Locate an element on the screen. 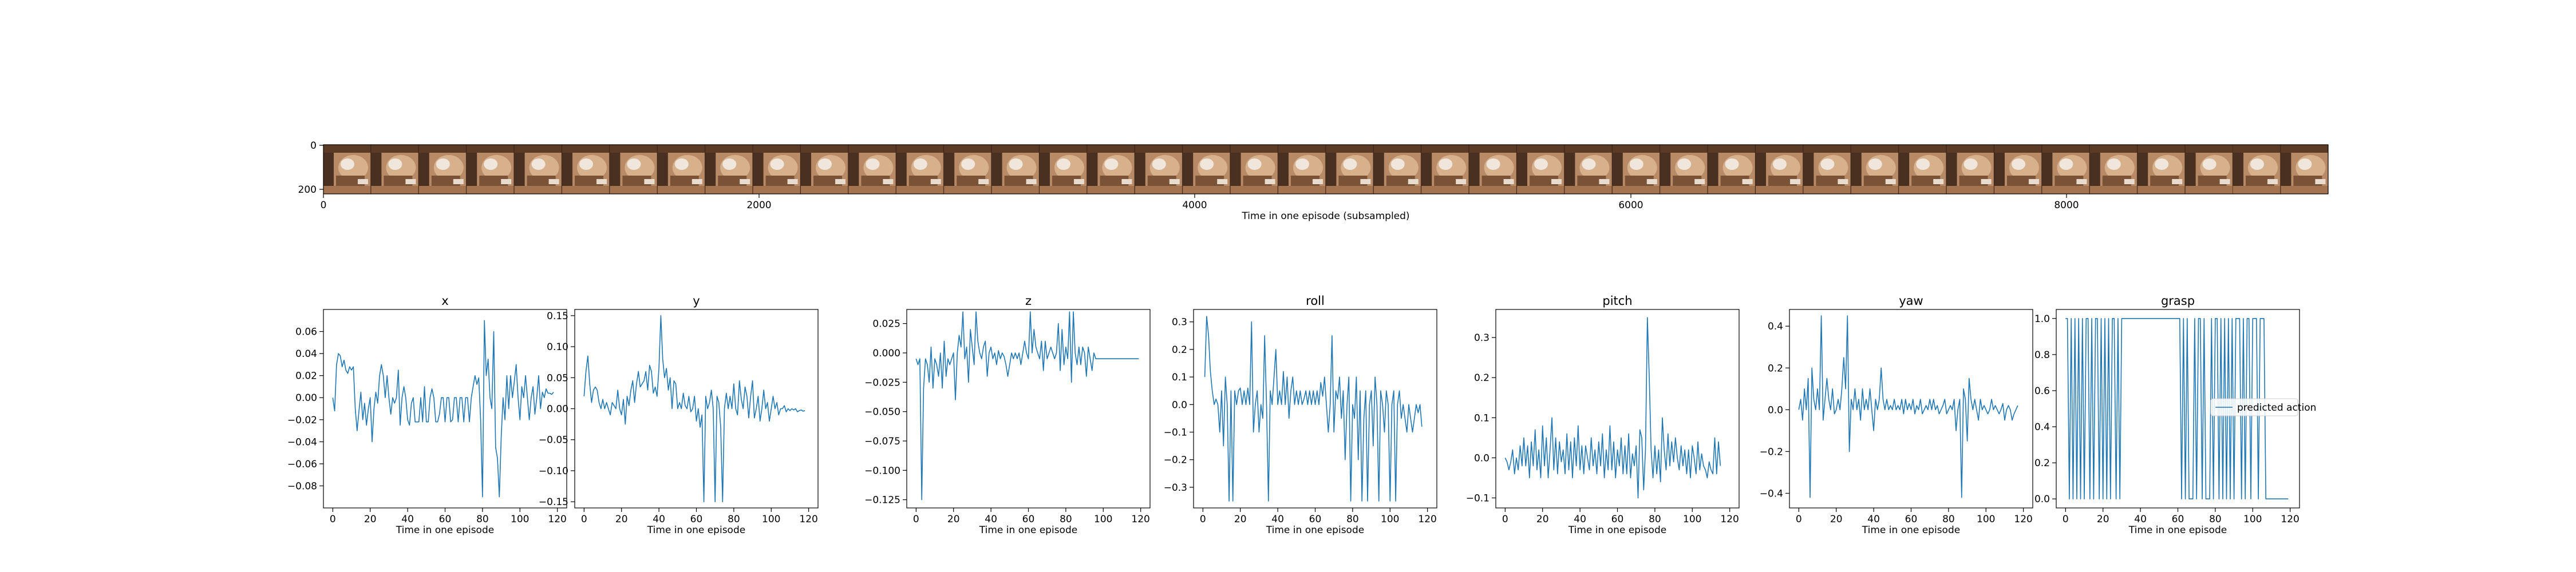  chart-title: z is located at coordinates (1028, 301).